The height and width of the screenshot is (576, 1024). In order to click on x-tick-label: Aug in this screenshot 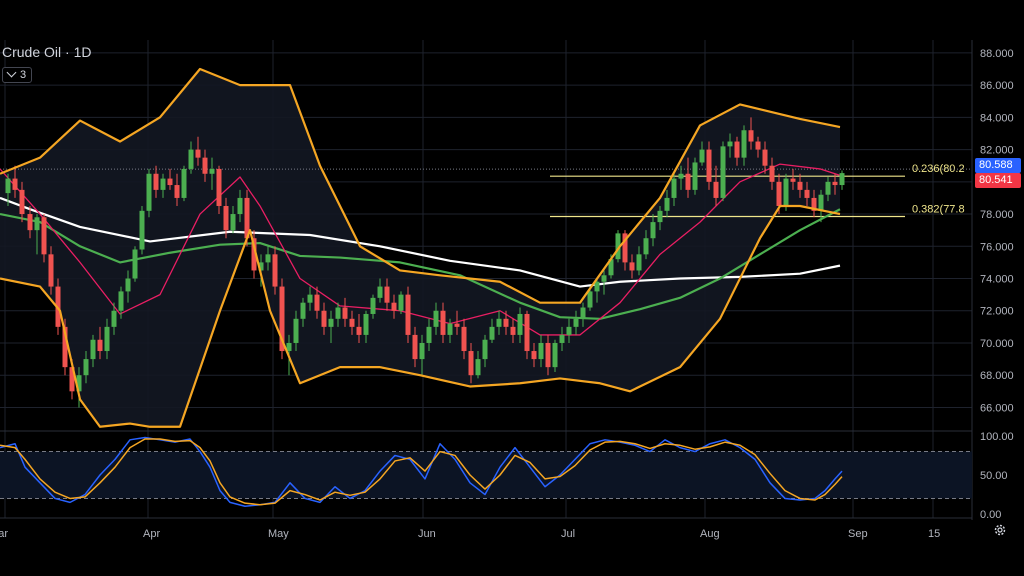, I will do `click(710, 534)`.